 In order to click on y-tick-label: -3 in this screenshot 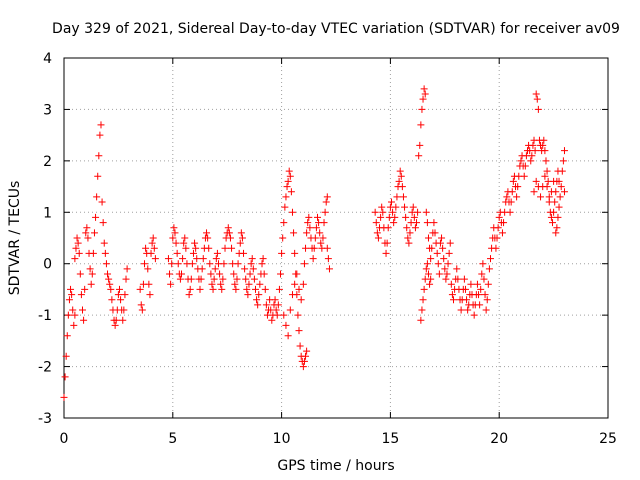, I will do `click(45, 419)`.